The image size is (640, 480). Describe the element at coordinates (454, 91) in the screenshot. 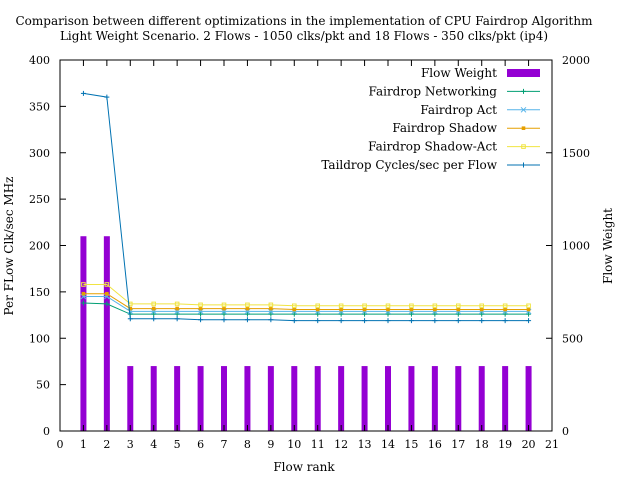

I see `legend-item: Fairdrop Networking` at that location.